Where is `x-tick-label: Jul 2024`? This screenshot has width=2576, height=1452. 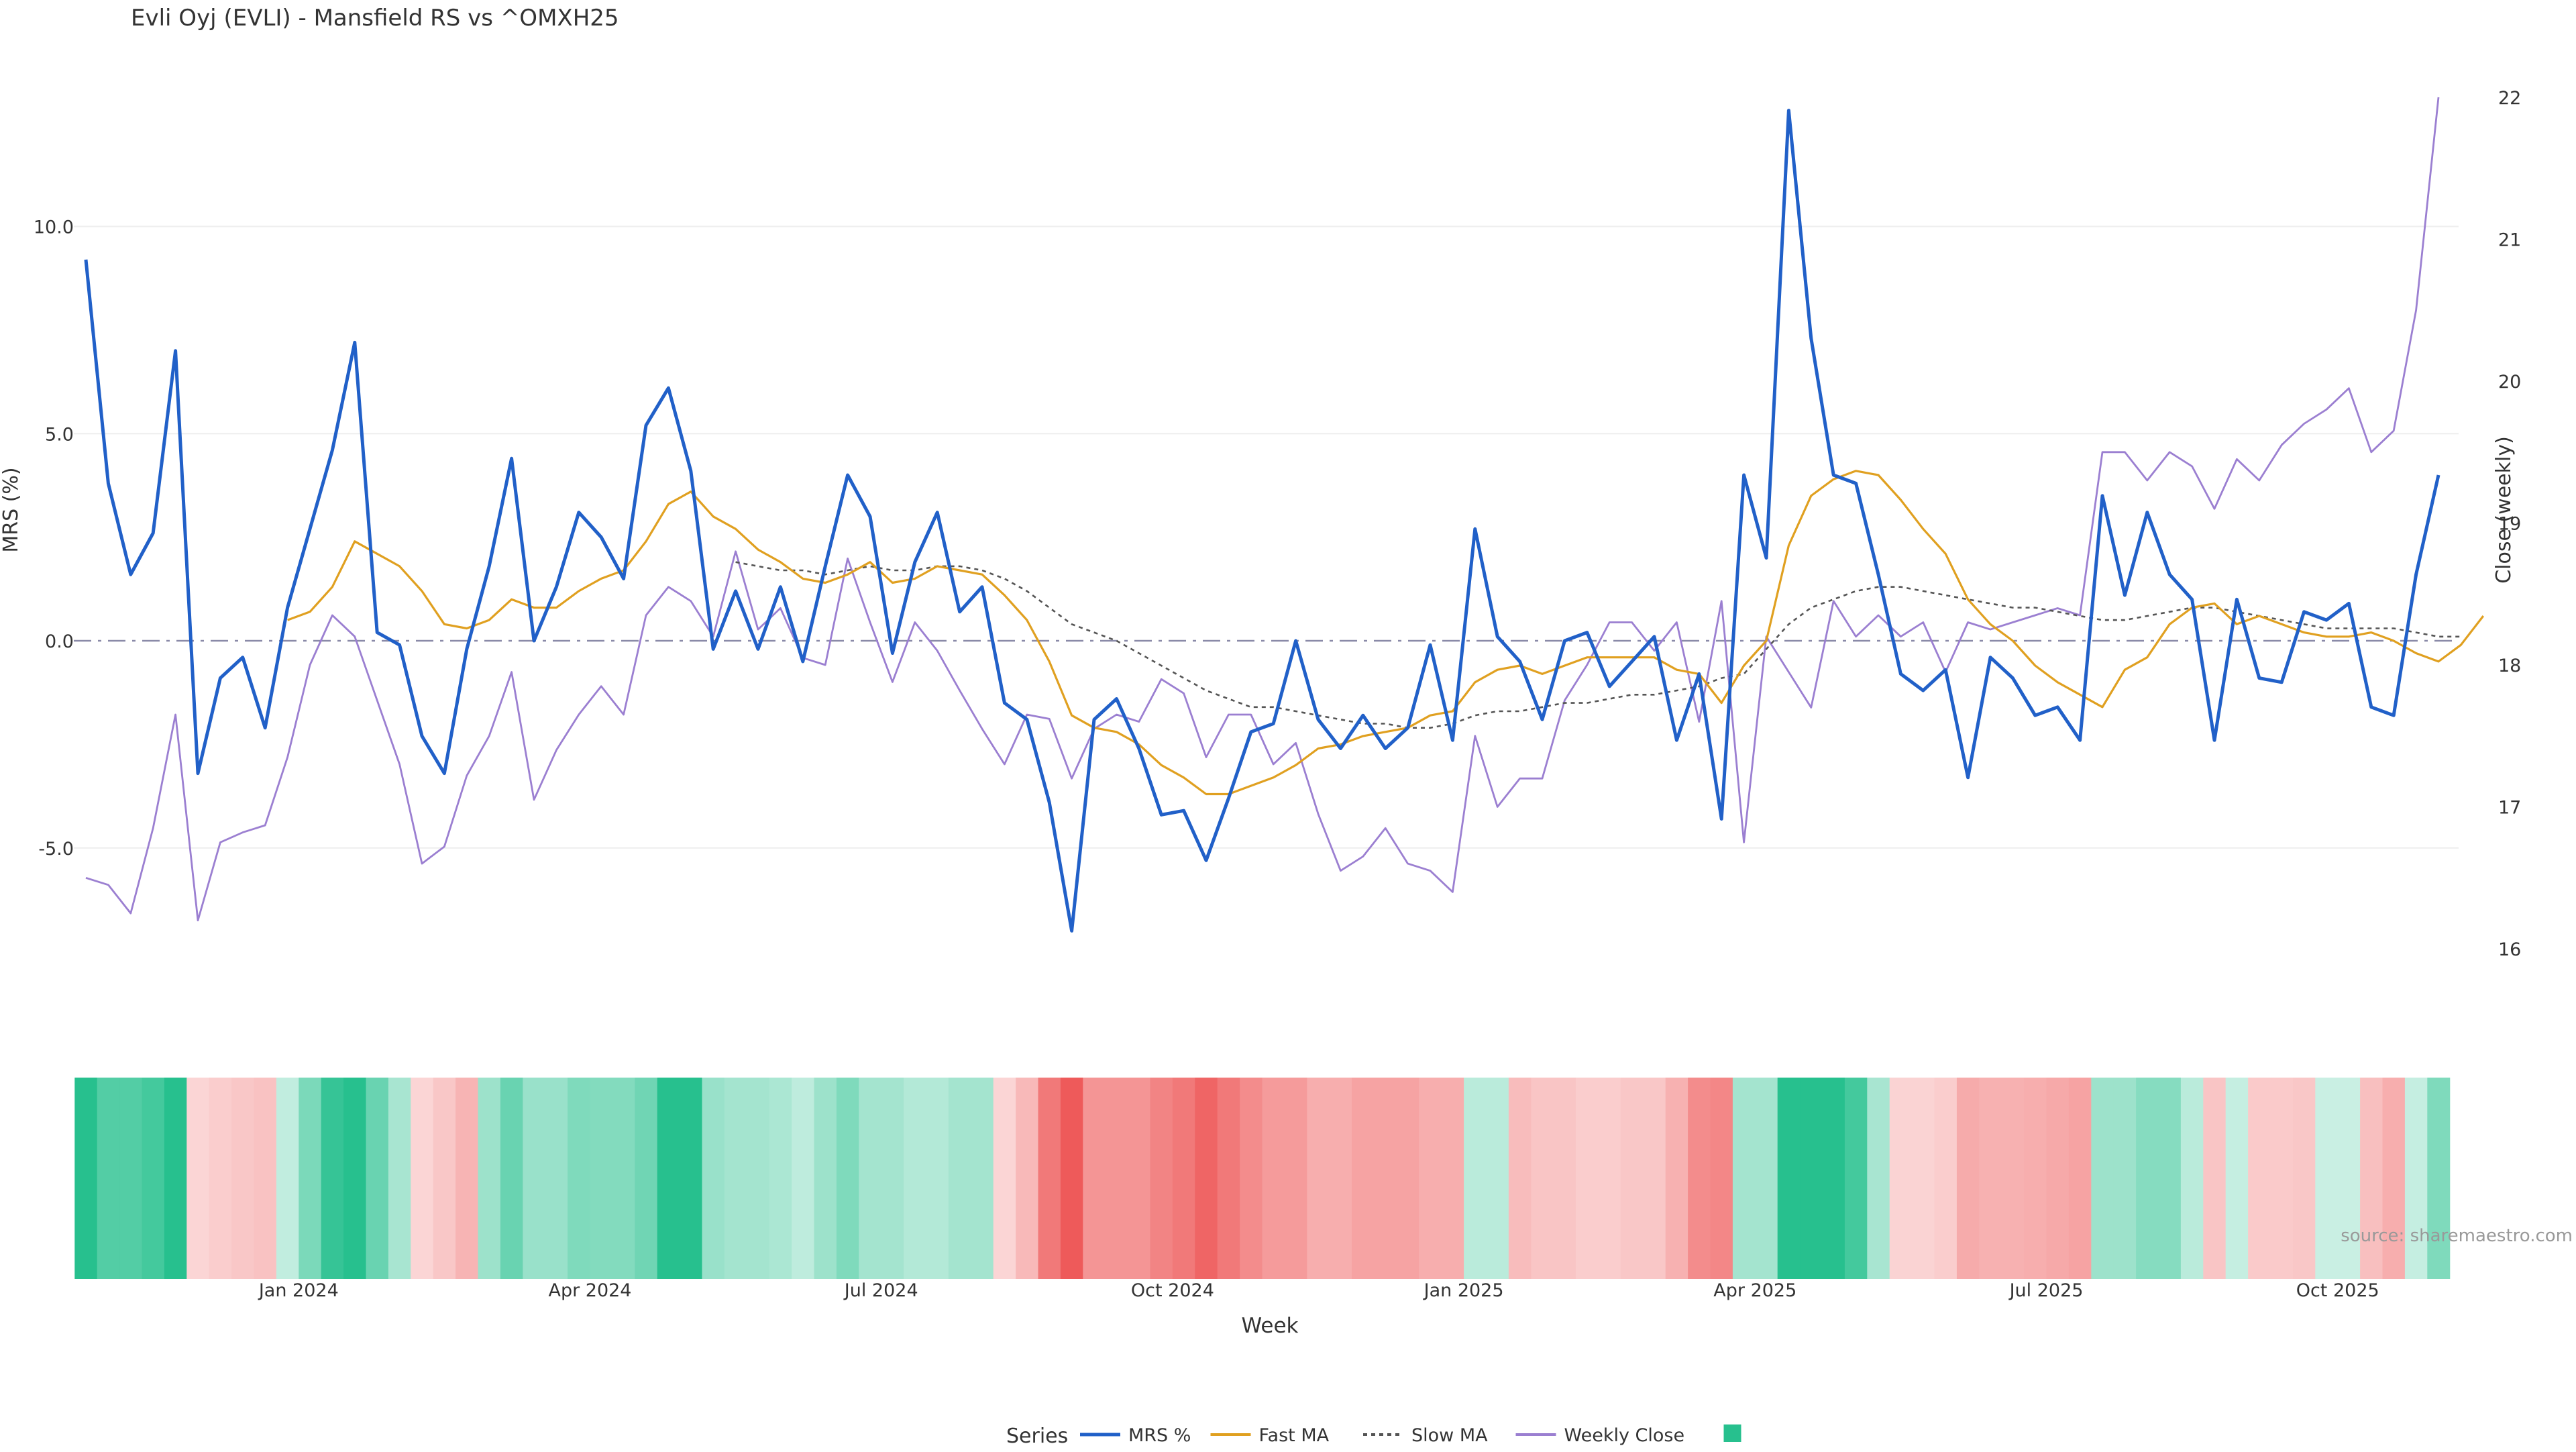
x-tick-label: Jul 2024 is located at coordinates (880, 1291).